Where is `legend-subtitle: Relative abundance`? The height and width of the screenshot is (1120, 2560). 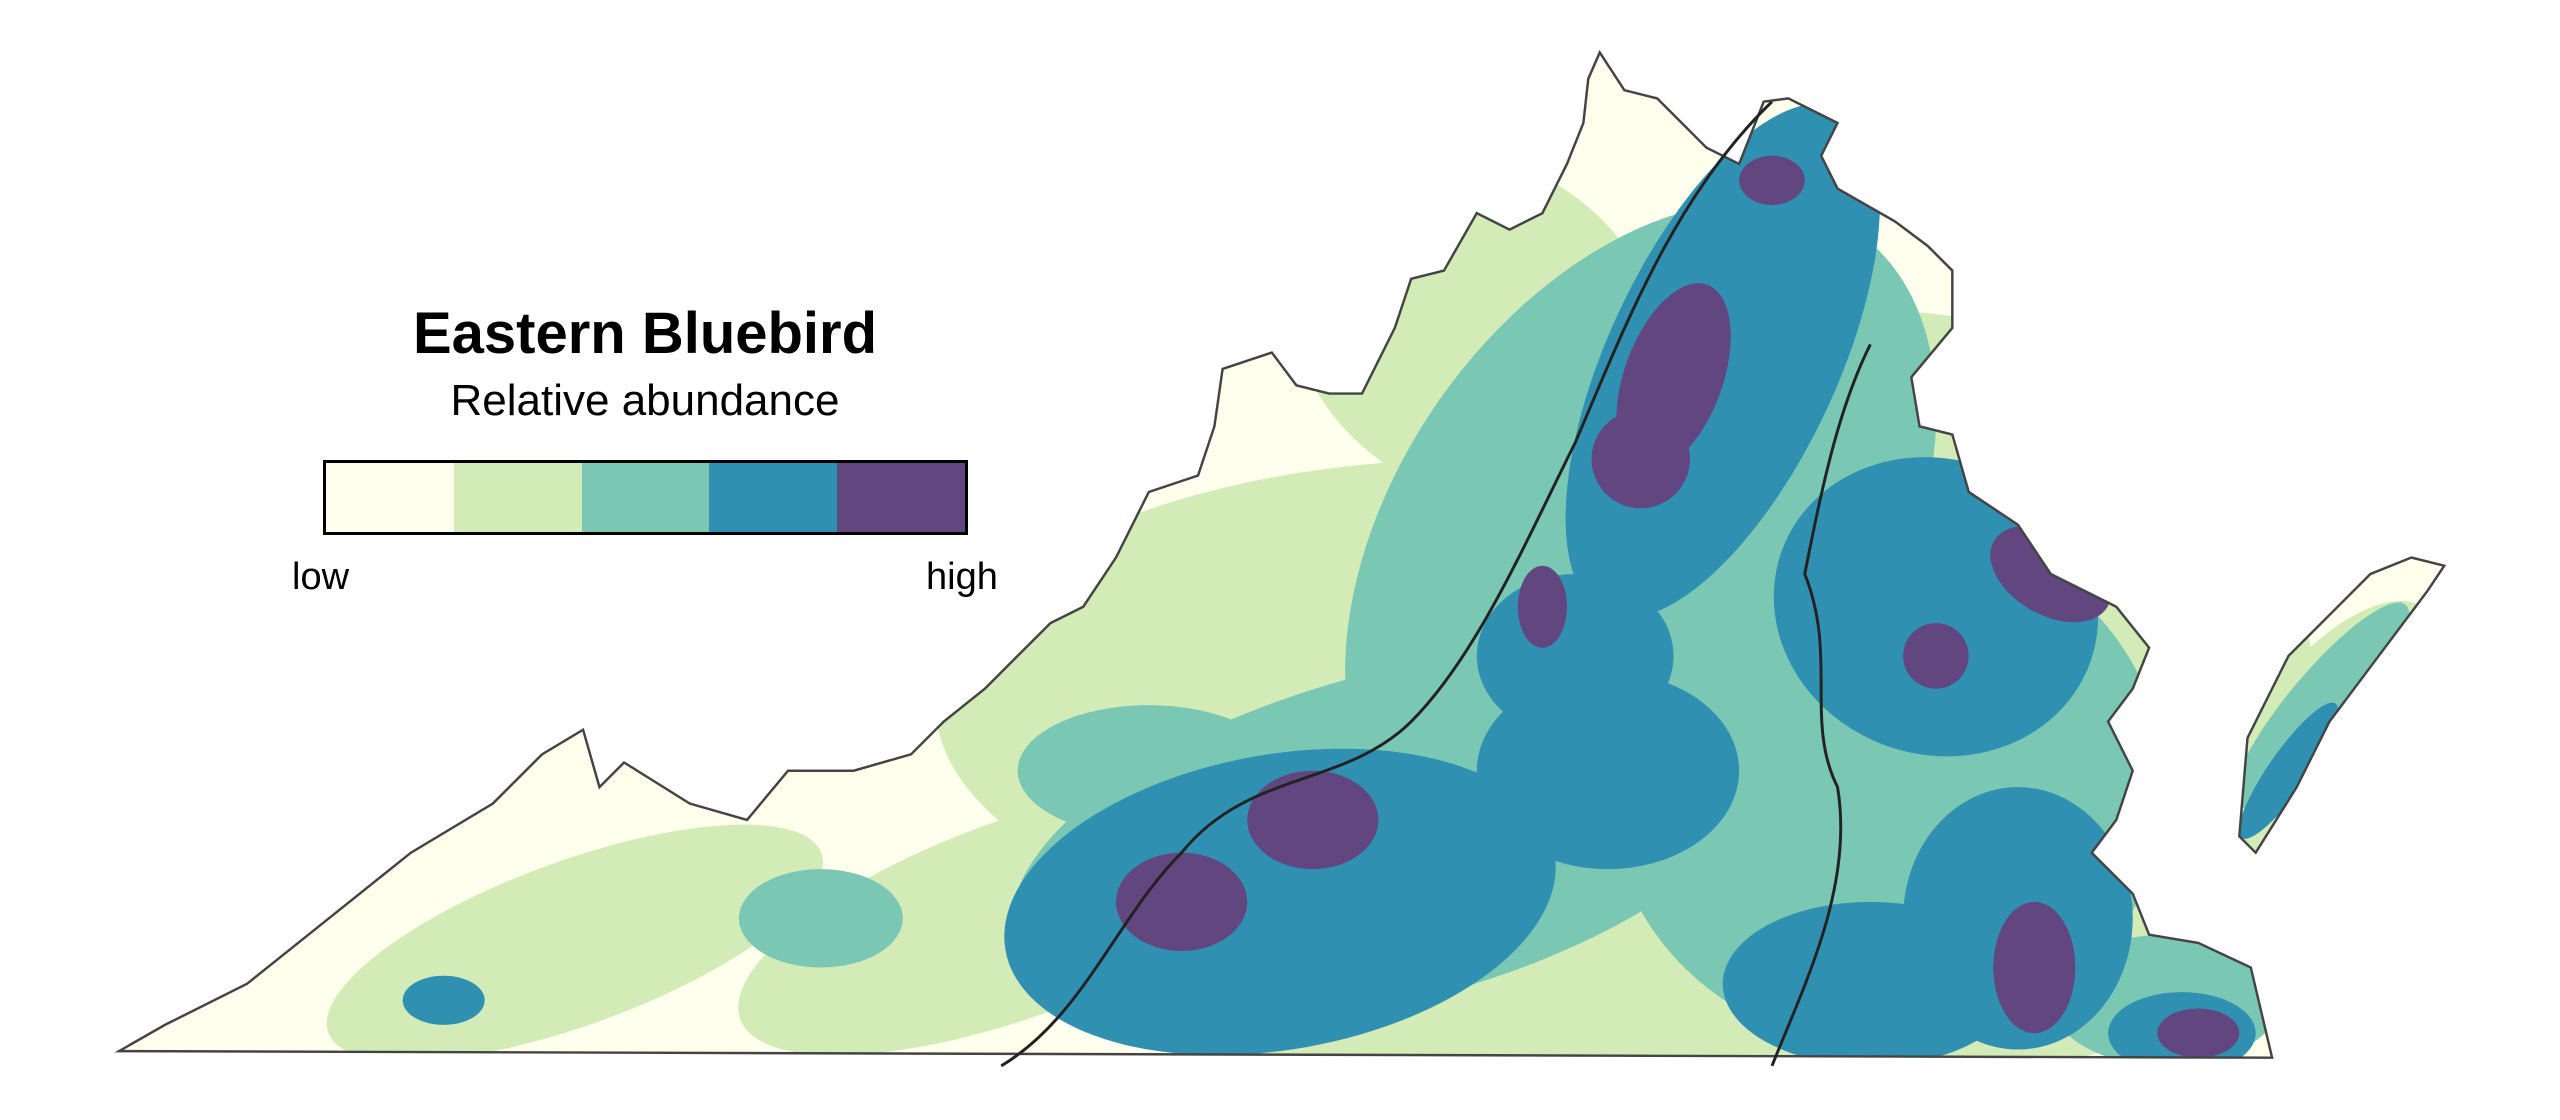
legend-subtitle: Relative abundance is located at coordinates (645, 400).